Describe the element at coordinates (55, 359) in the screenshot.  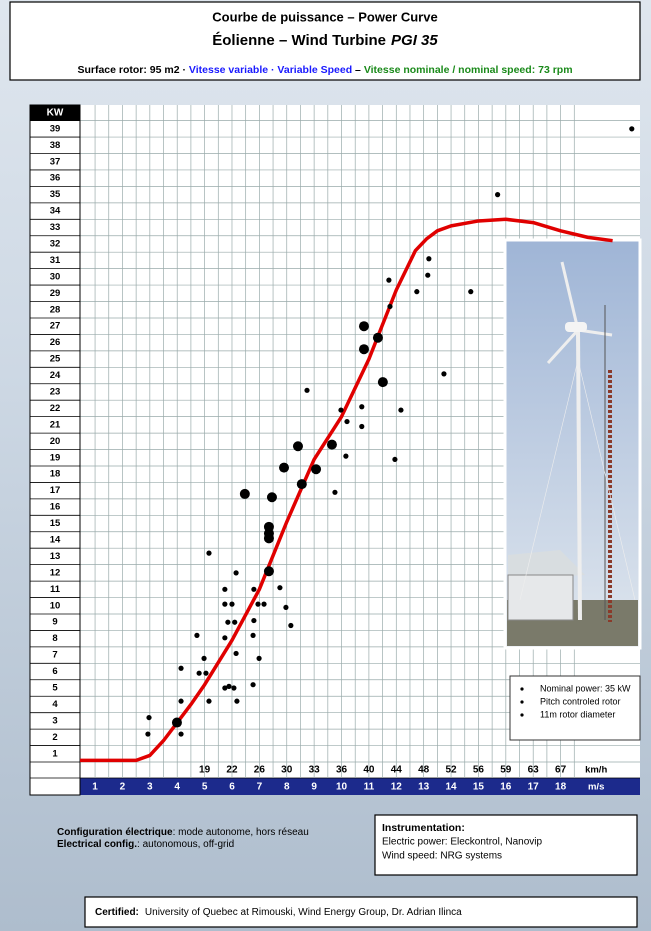
I see `y-tick-label: 25` at that location.